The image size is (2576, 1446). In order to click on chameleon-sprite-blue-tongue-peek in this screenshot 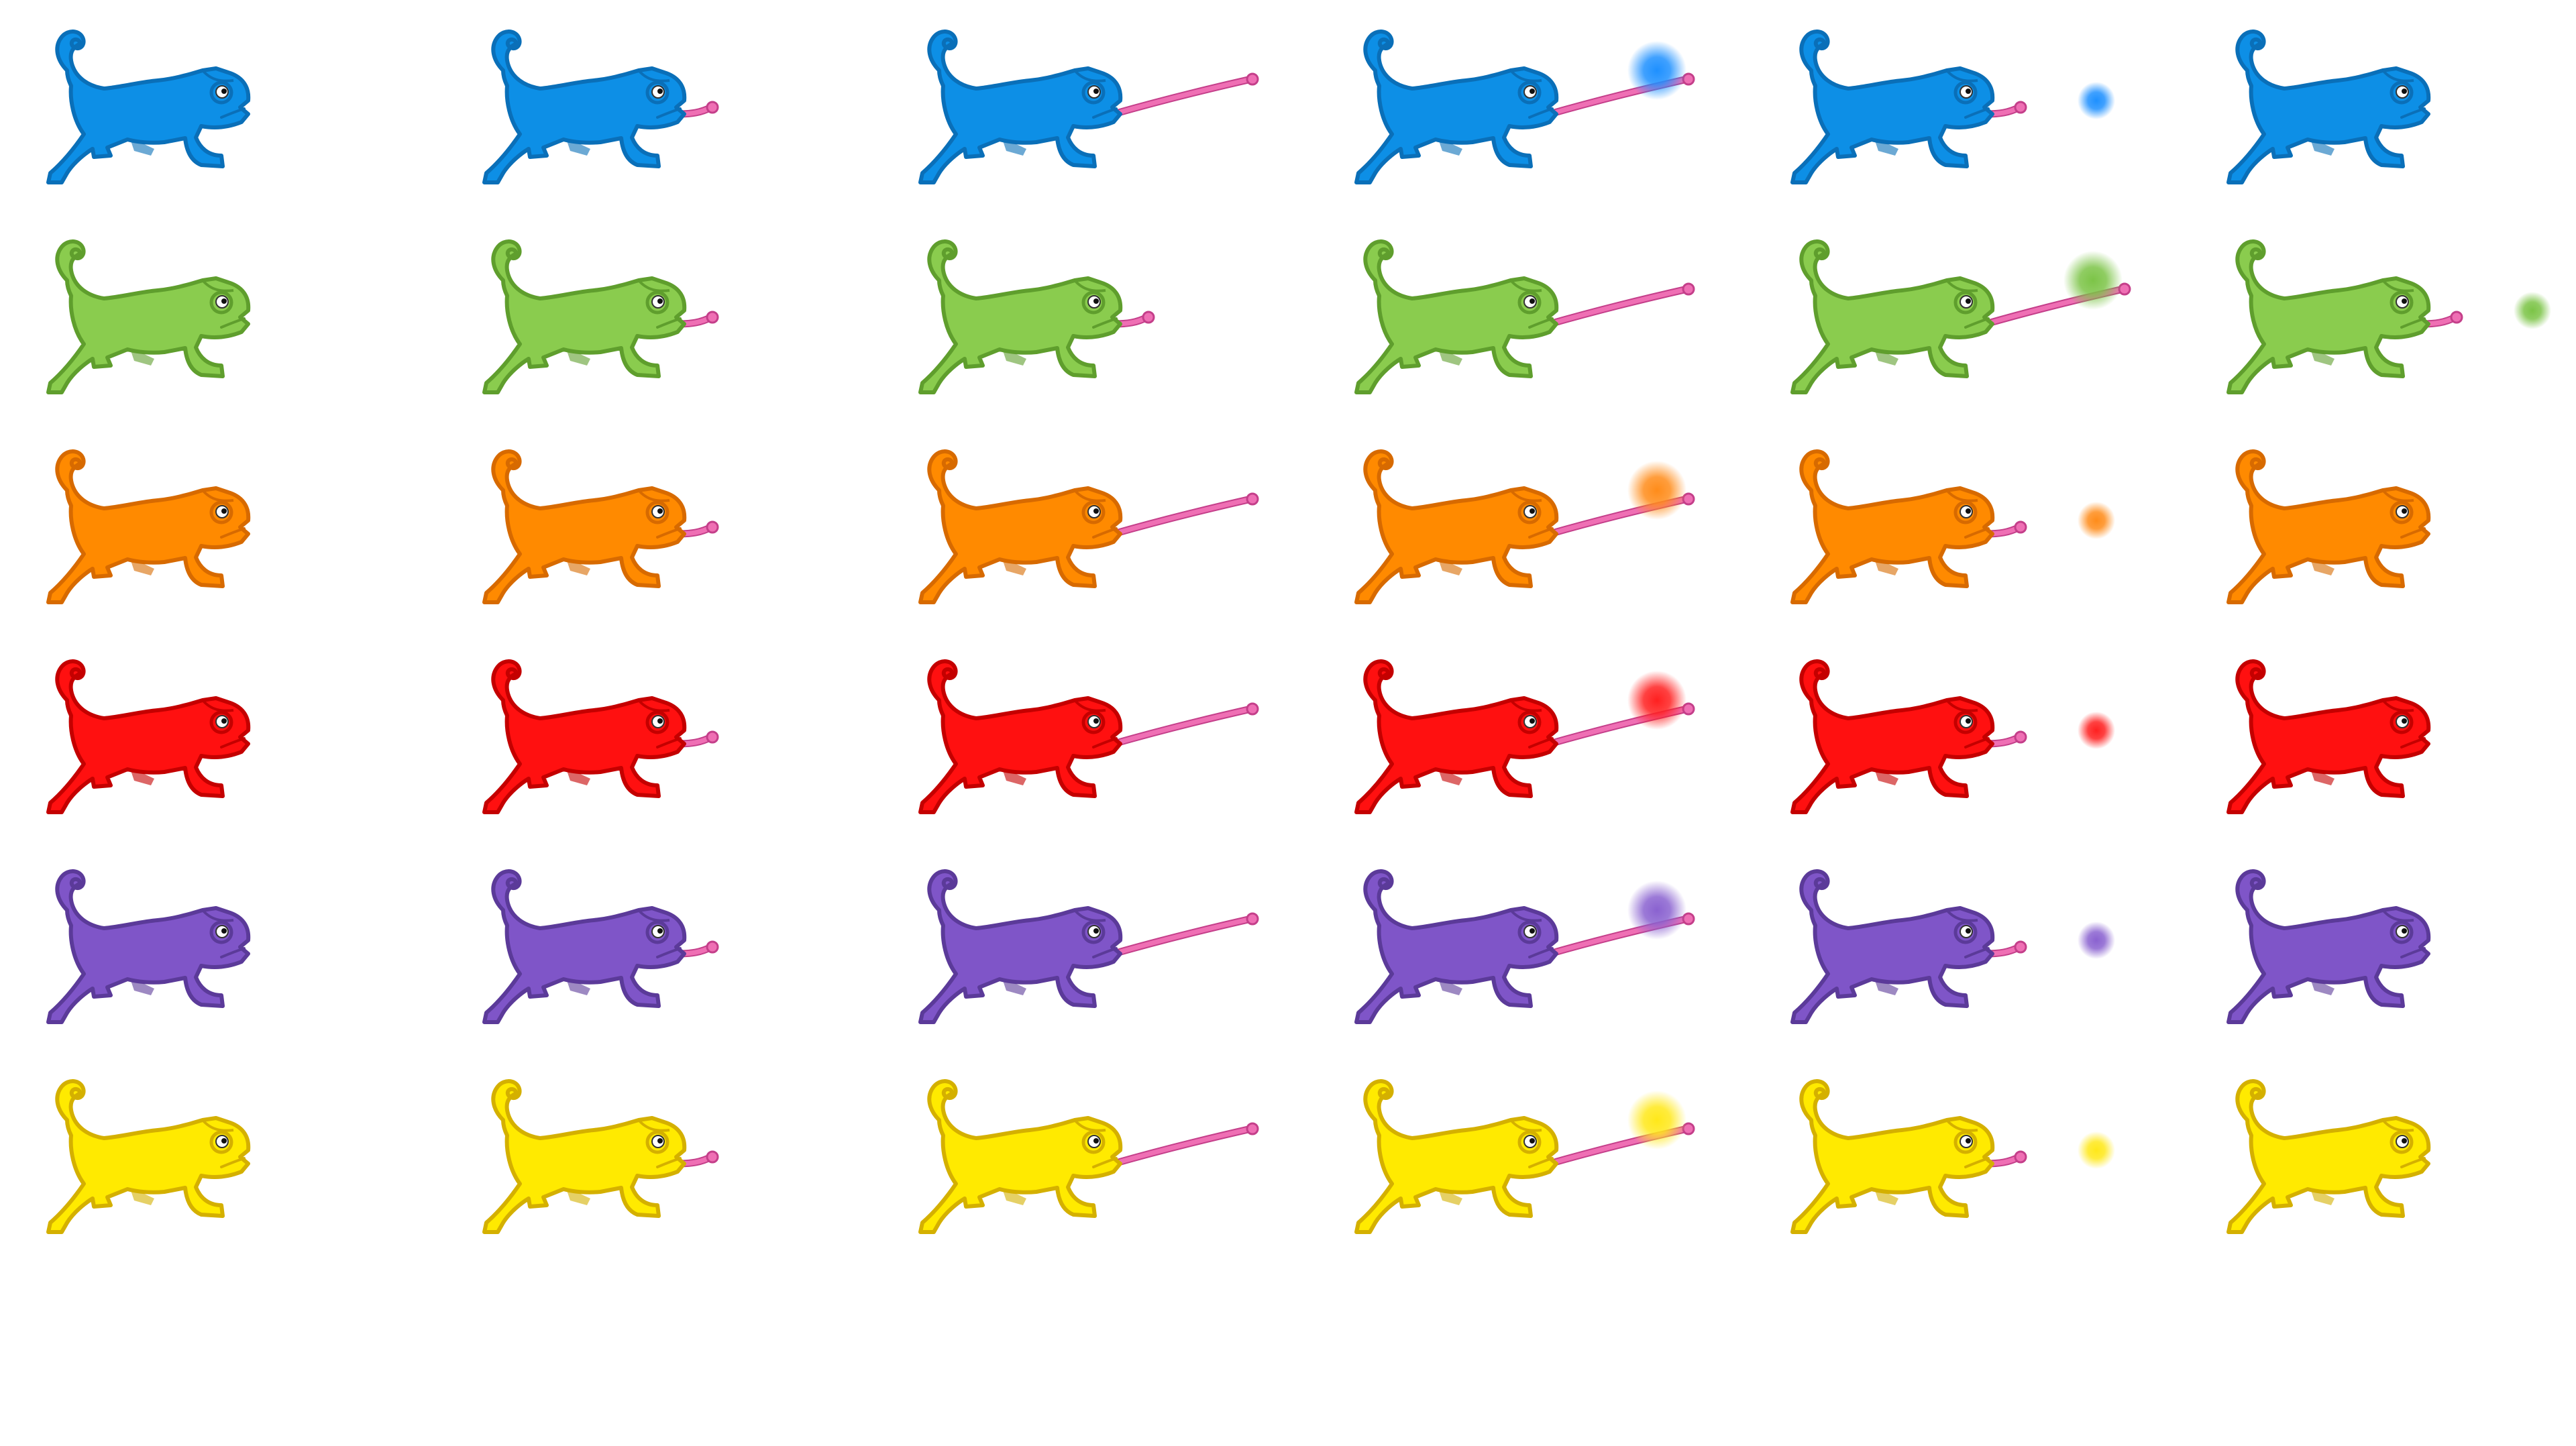, I will do `click(670, 111)`.